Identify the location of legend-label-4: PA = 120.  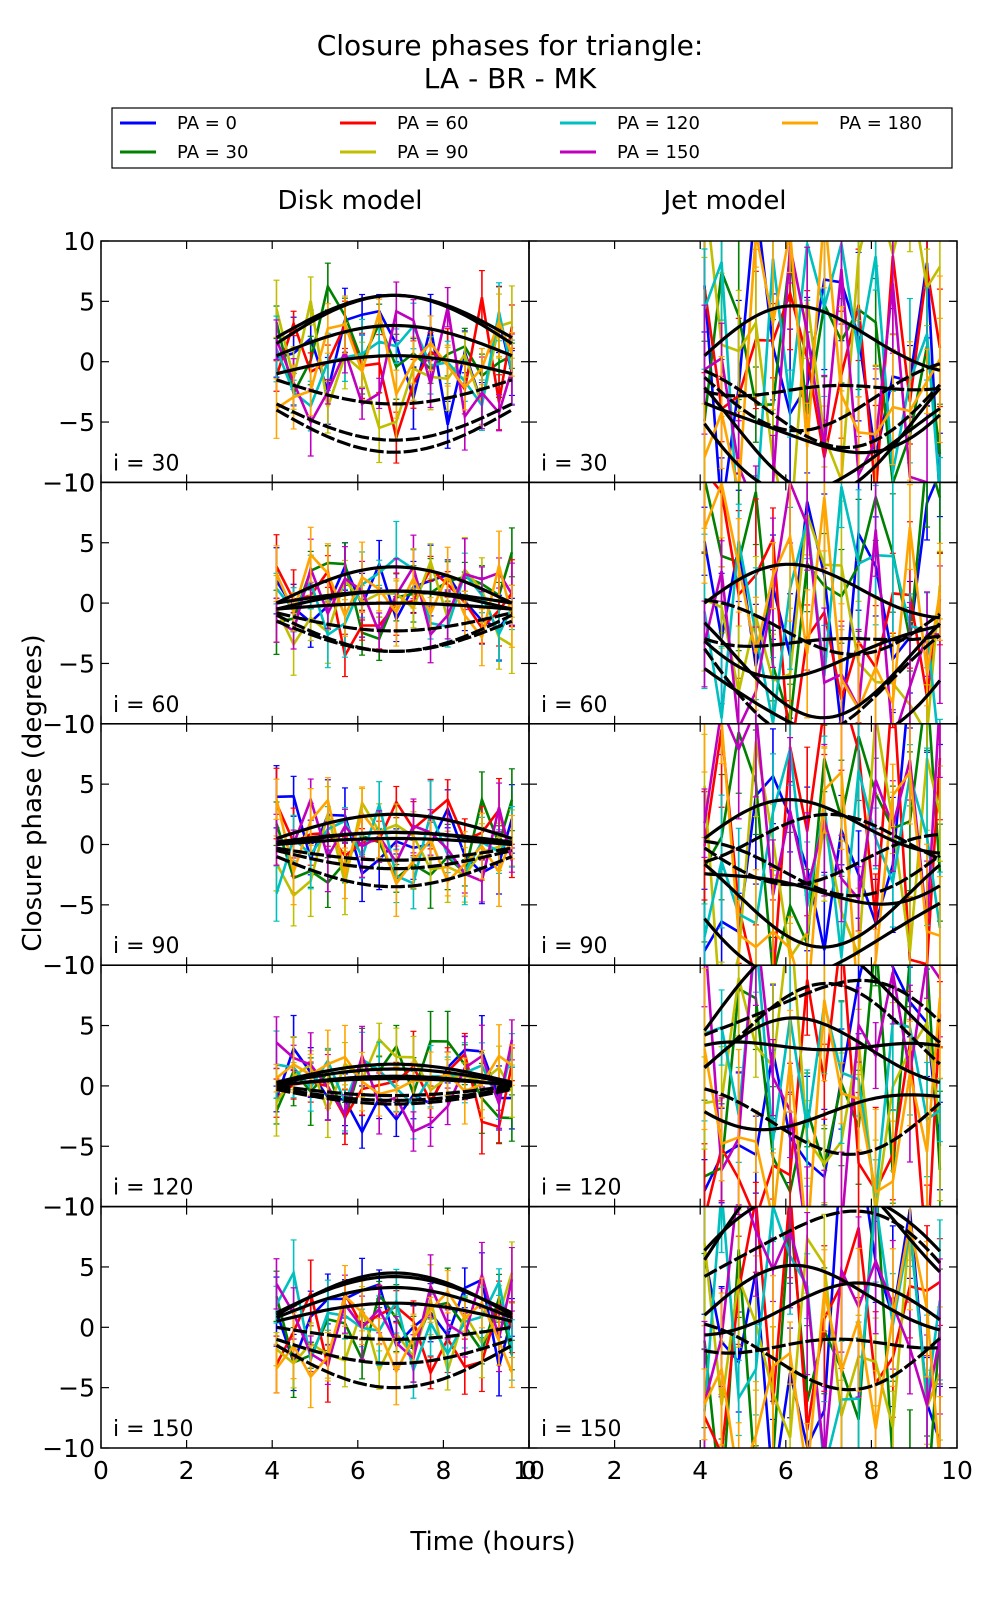
(658, 123).